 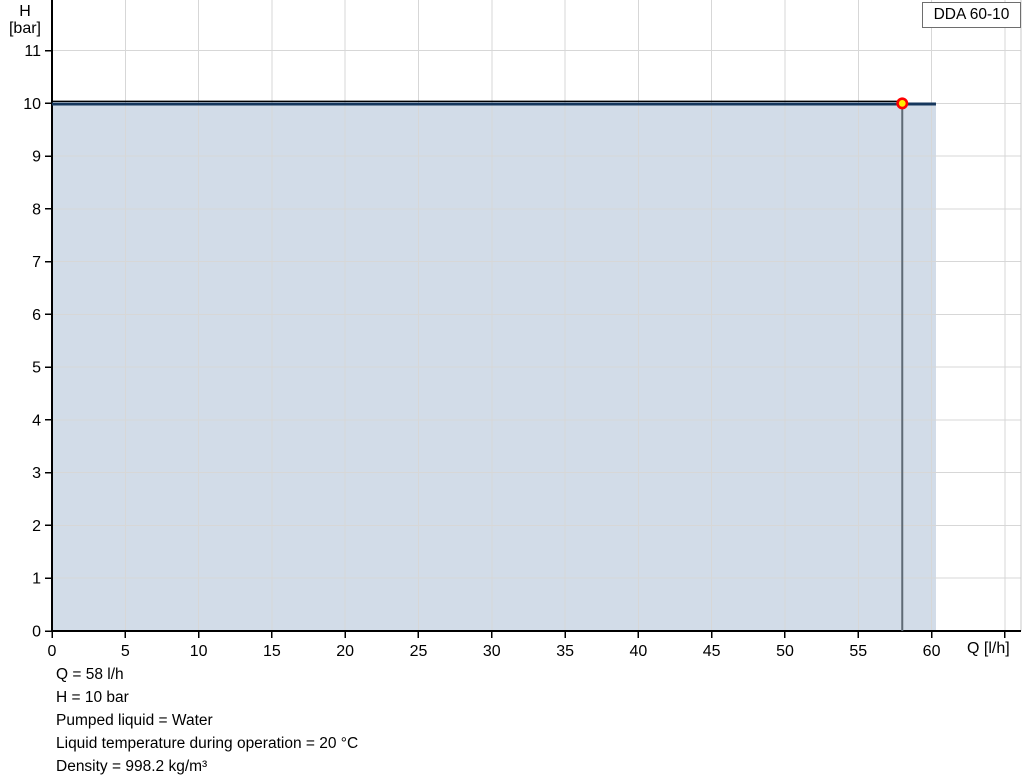 What do you see at coordinates (712, 651) in the screenshot?
I see `x-tick-label: 45` at bounding box center [712, 651].